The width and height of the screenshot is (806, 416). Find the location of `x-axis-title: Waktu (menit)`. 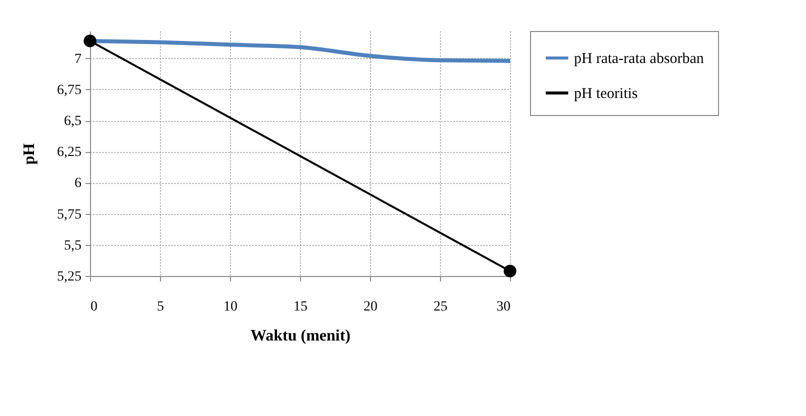

x-axis-title: Waktu (menit) is located at coordinates (300, 336).